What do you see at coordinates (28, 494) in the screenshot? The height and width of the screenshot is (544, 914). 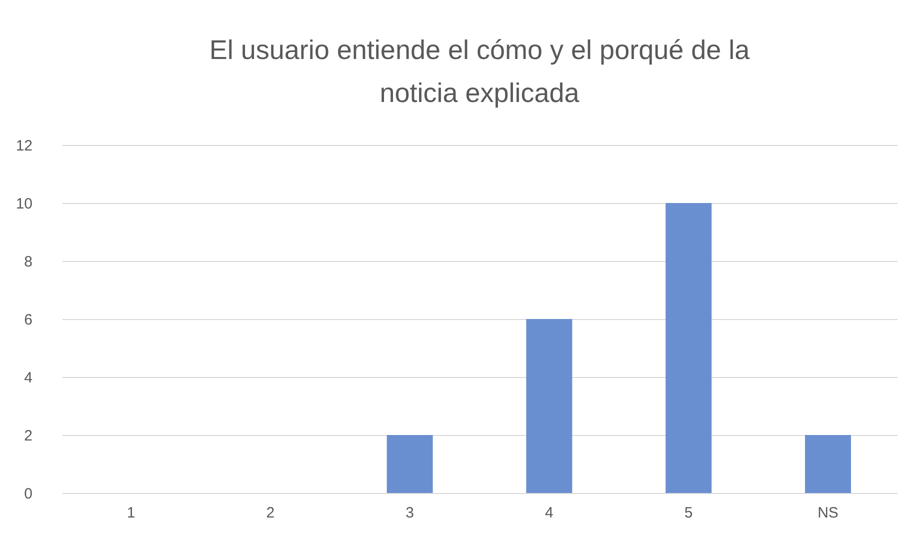 I see `y-tick-label: 0` at bounding box center [28, 494].